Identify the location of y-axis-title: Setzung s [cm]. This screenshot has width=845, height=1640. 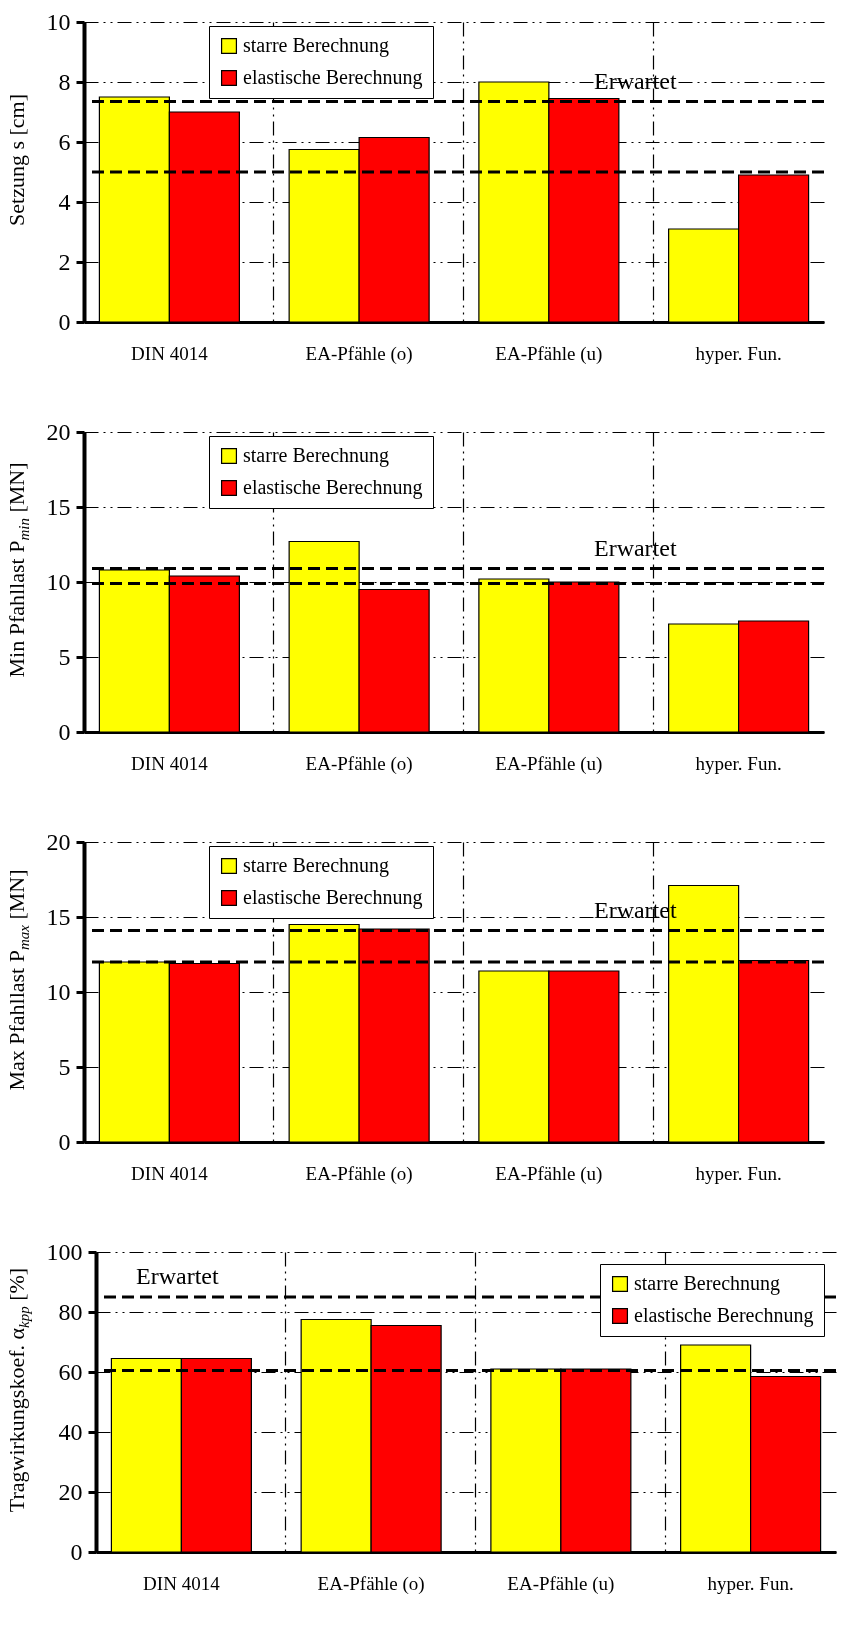
(16, 160).